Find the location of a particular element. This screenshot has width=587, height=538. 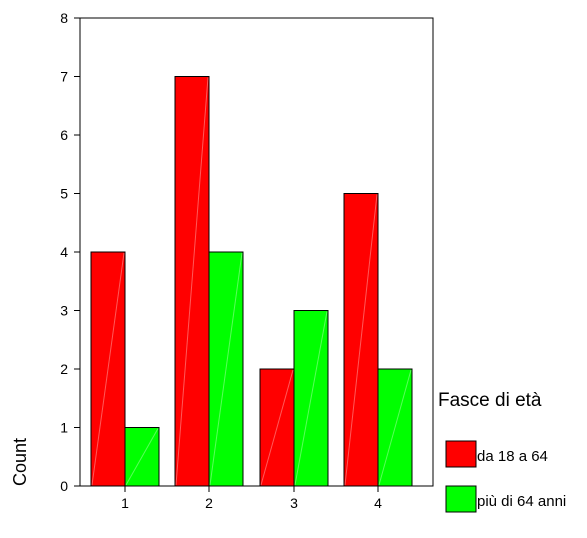

y-axis: 0 1 2 3 4 5 6 7 8 is located at coordinates (70, 252).